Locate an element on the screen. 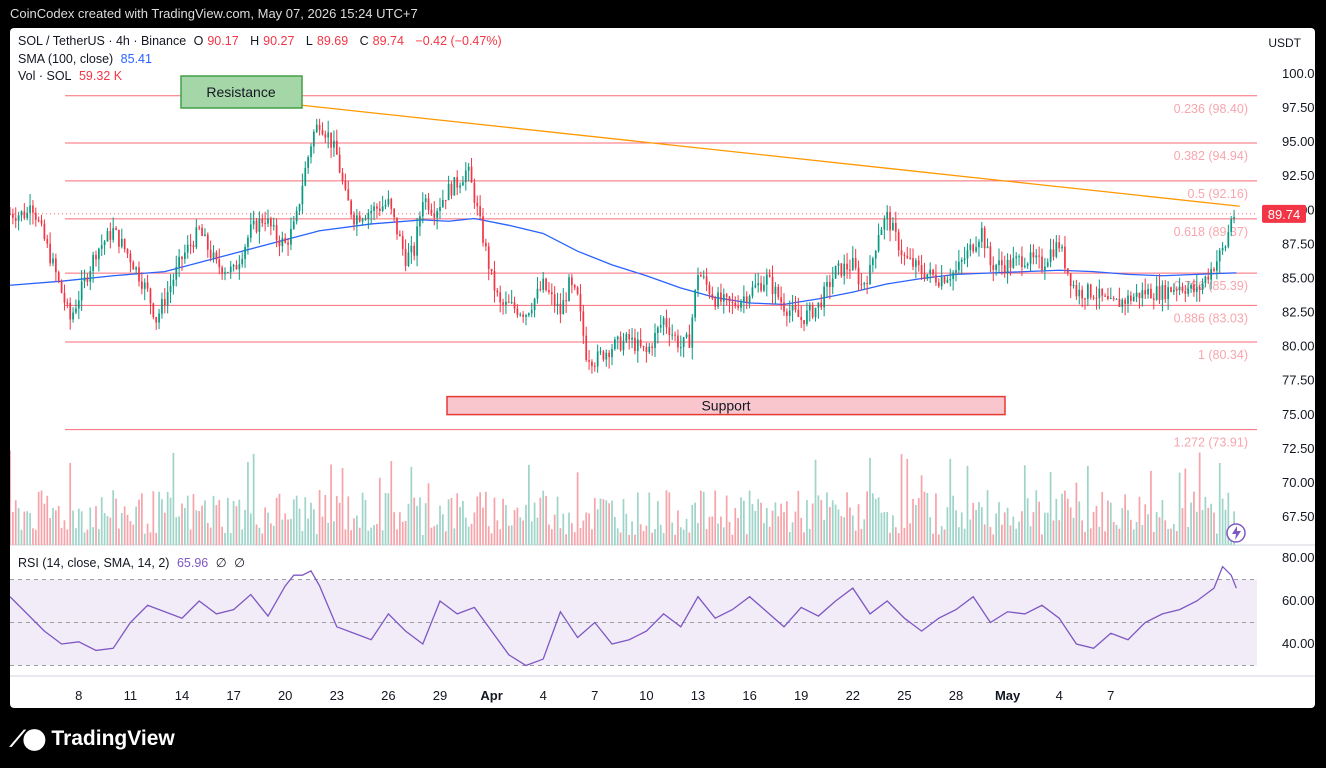  tradingview-logo-icon: ⟋⬤ is located at coordinates (27, 738).